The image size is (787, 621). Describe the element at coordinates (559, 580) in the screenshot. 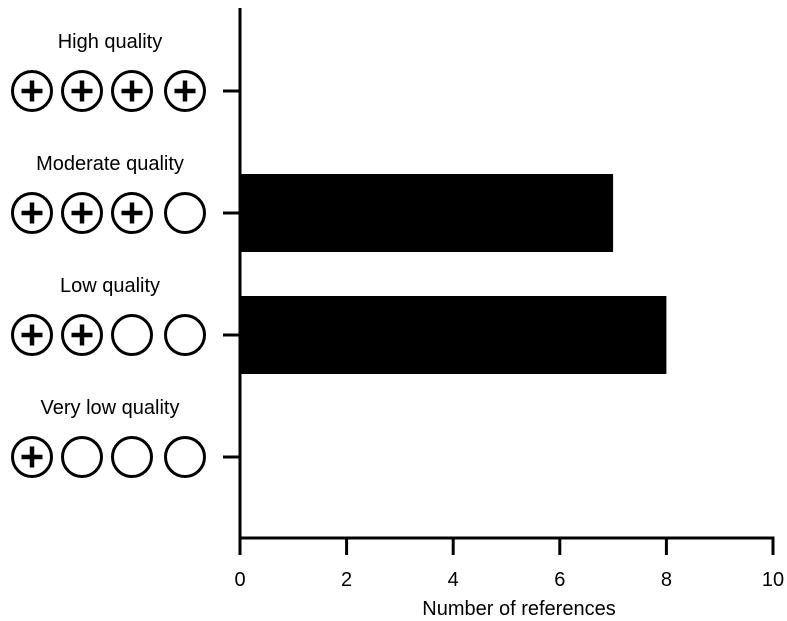

I see `x-tick-label-3: 6` at that location.